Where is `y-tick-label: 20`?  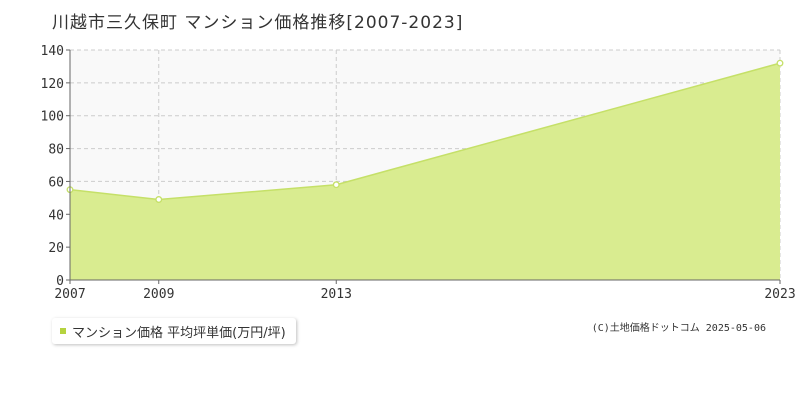
y-tick-label: 20 is located at coordinates (56, 248).